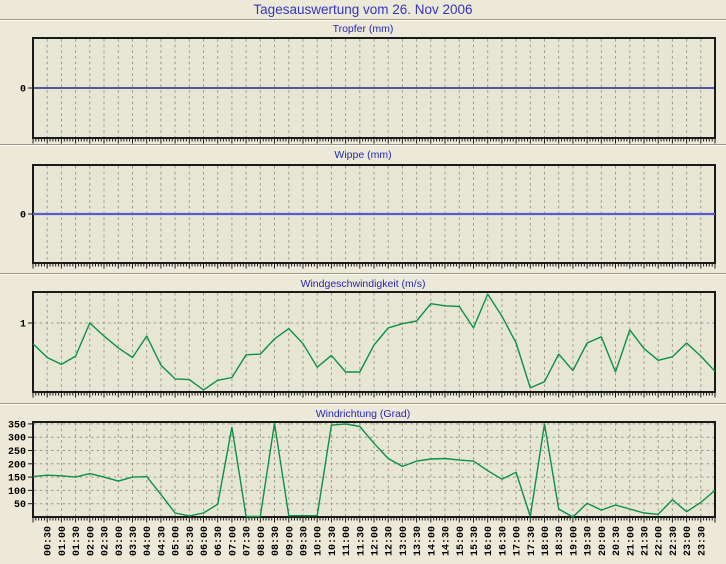 The width and height of the screenshot is (726, 564). Describe the element at coordinates (17, 465) in the screenshot. I see `svg-text: 200` at that location.